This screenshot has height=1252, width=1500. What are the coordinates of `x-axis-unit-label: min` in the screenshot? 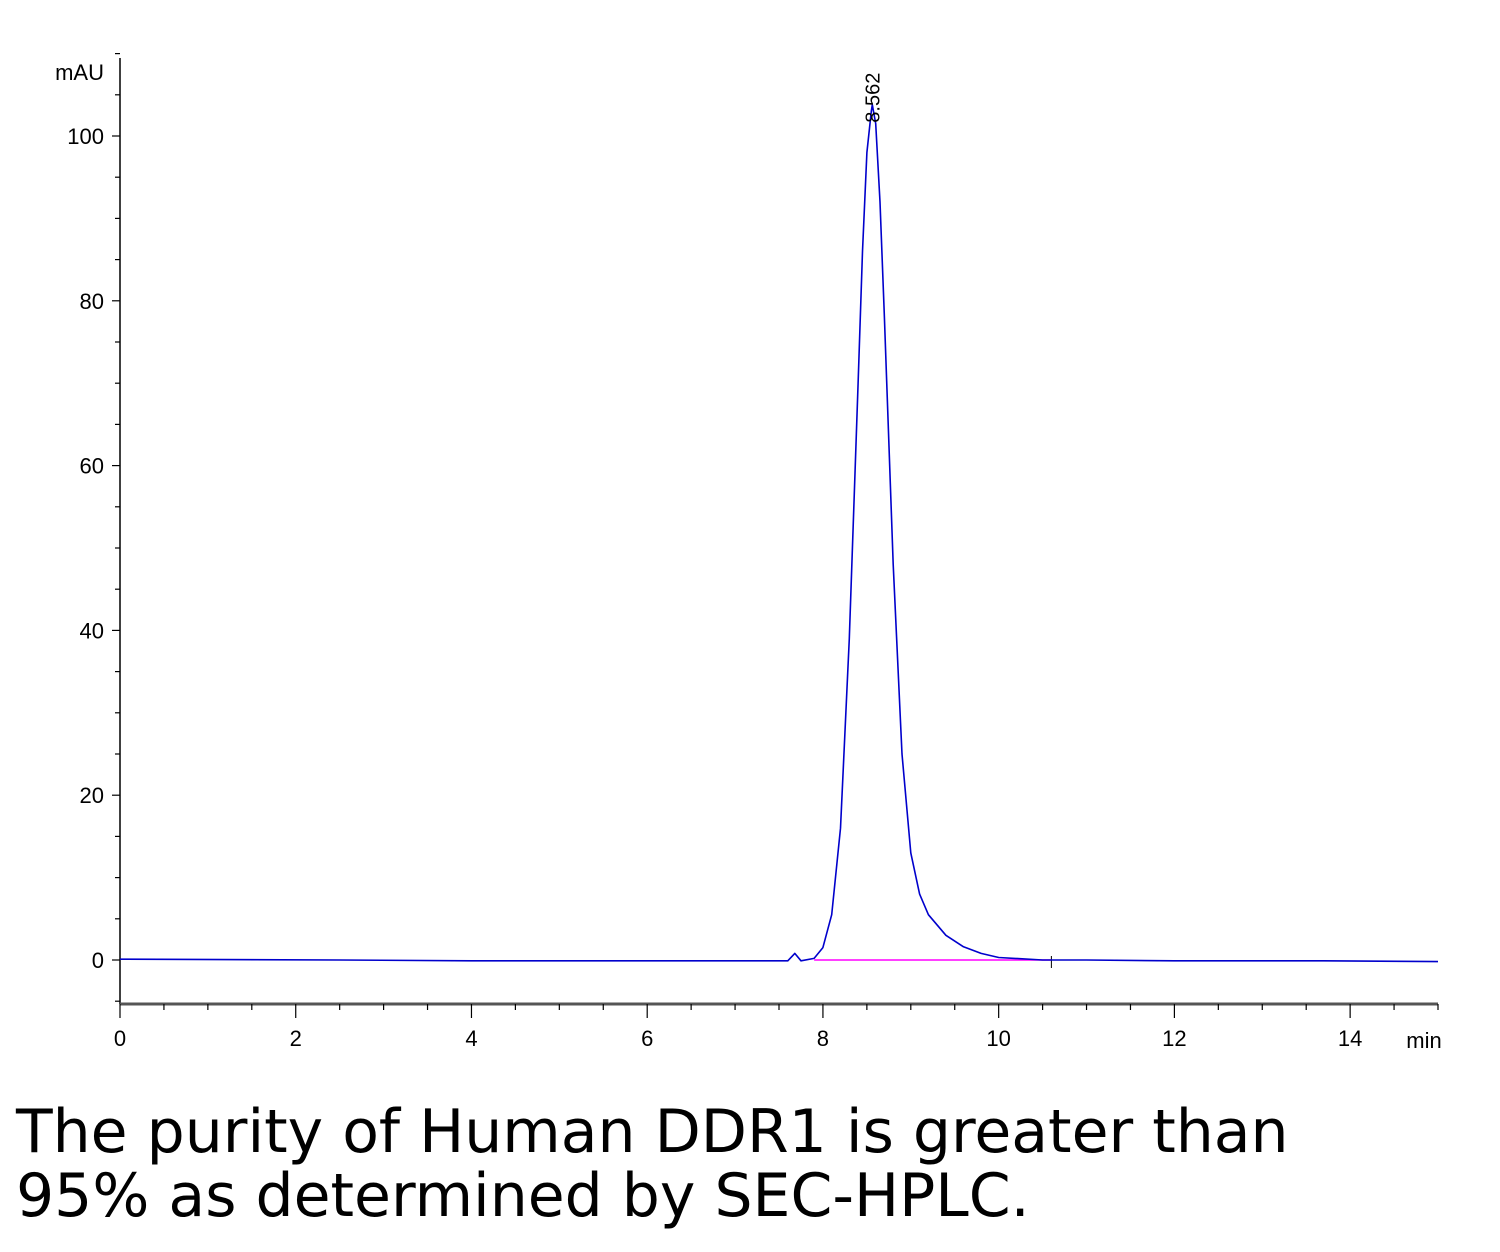 It's located at (1423, 1040).